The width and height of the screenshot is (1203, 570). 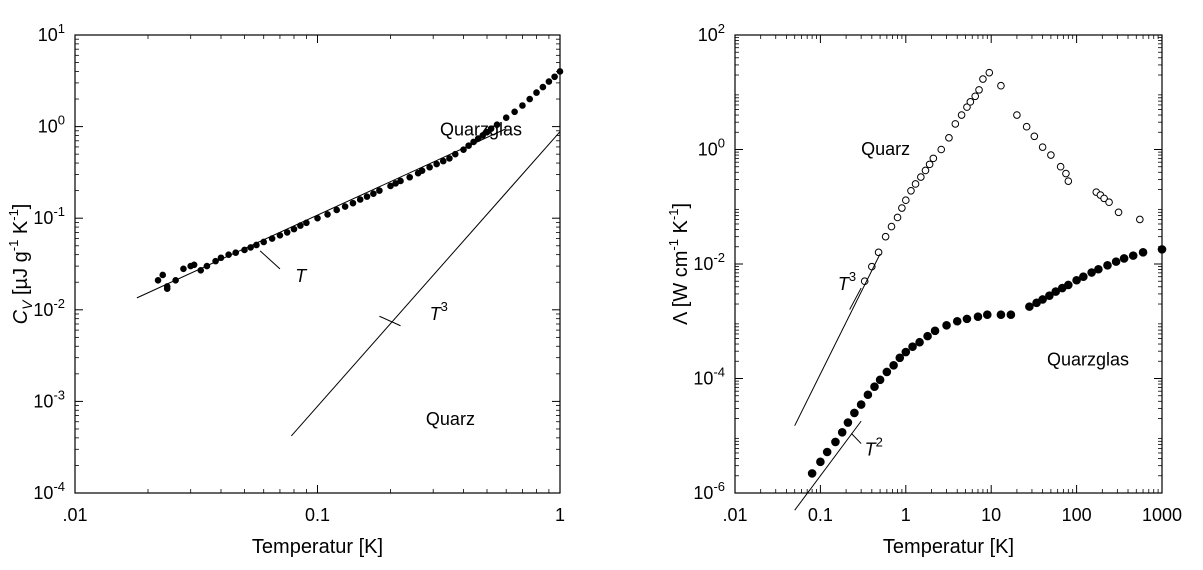 I want to click on y-axis-label: CV [µJ g-1 K-1], so click(x=20, y=264).